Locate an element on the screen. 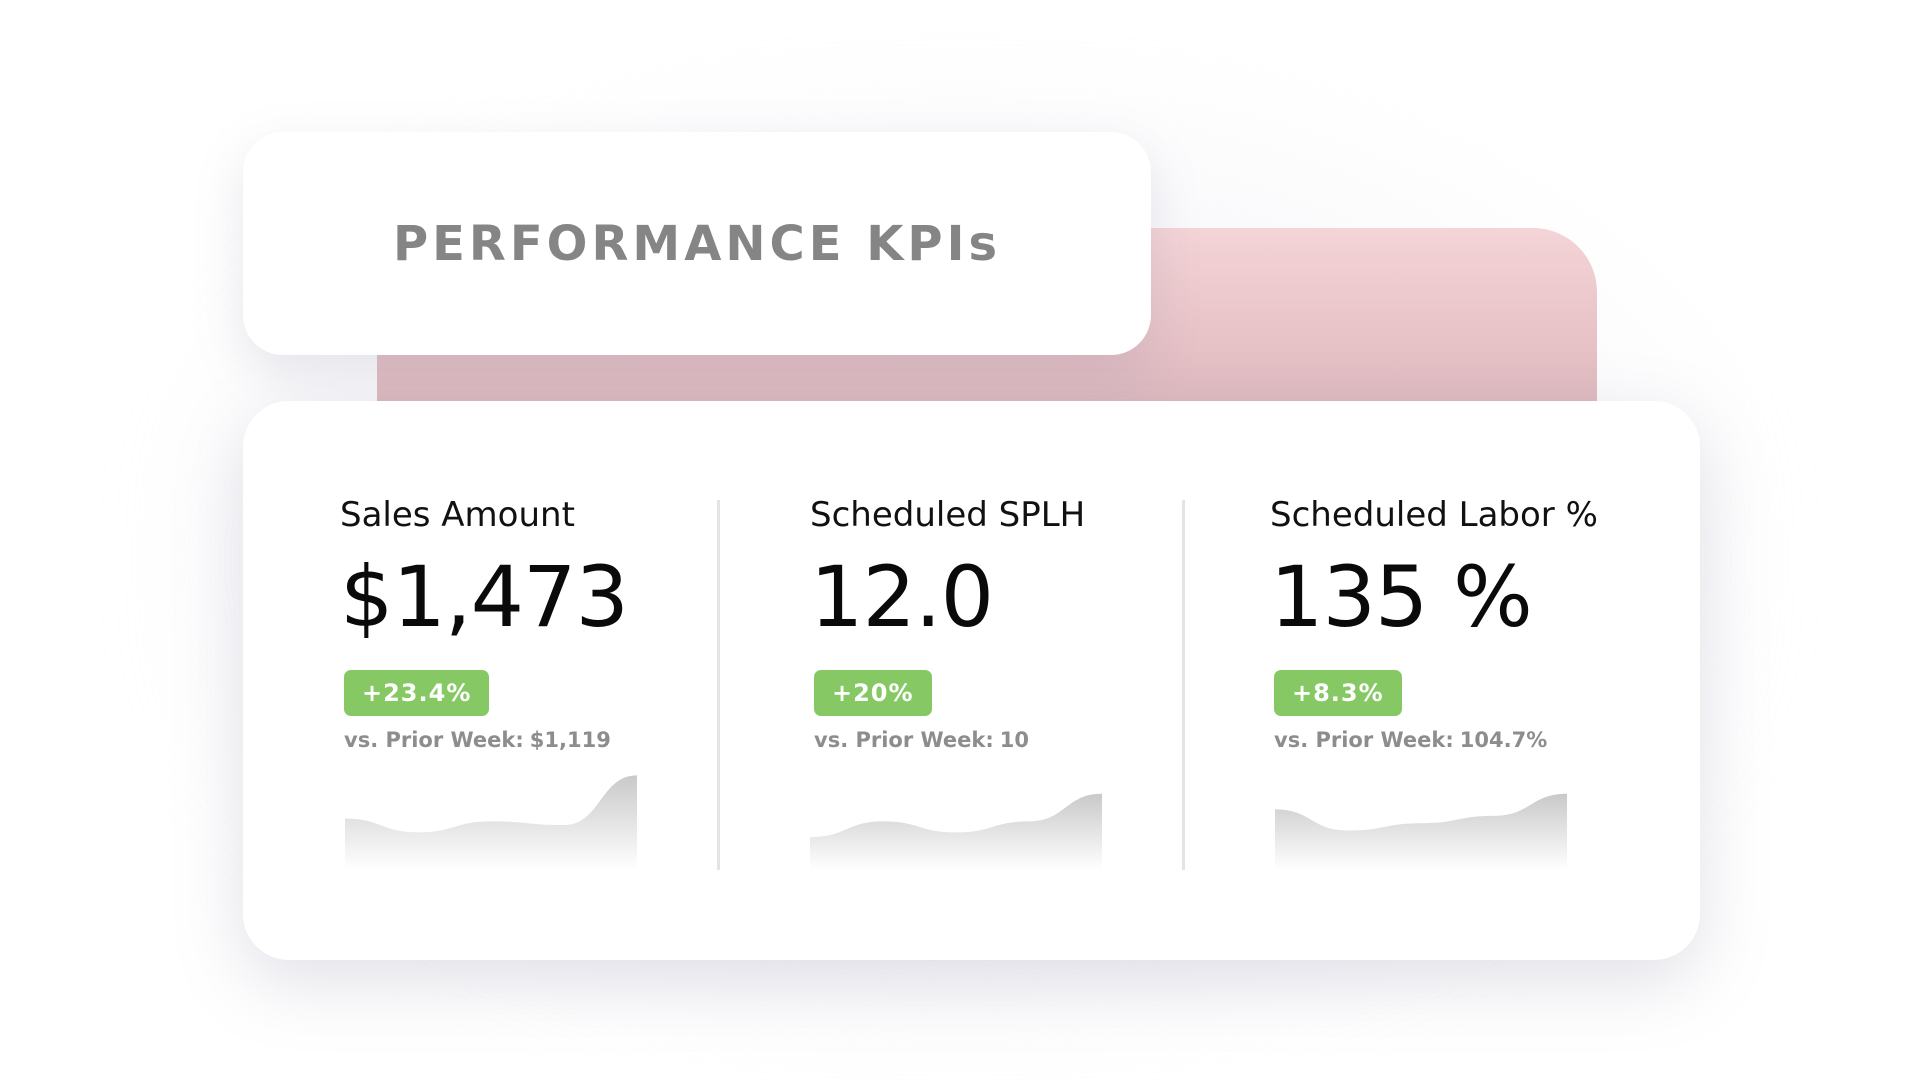 Image resolution: width=1920 pixels, height=1080 pixels. prior-week-value: 104.7% is located at coordinates (1503, 740).